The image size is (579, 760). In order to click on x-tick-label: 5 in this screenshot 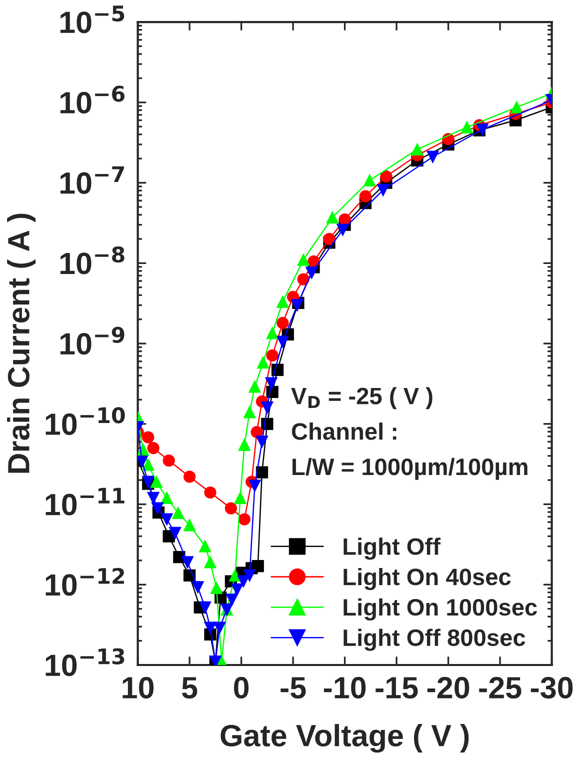, I will do `click(190, 688)`.